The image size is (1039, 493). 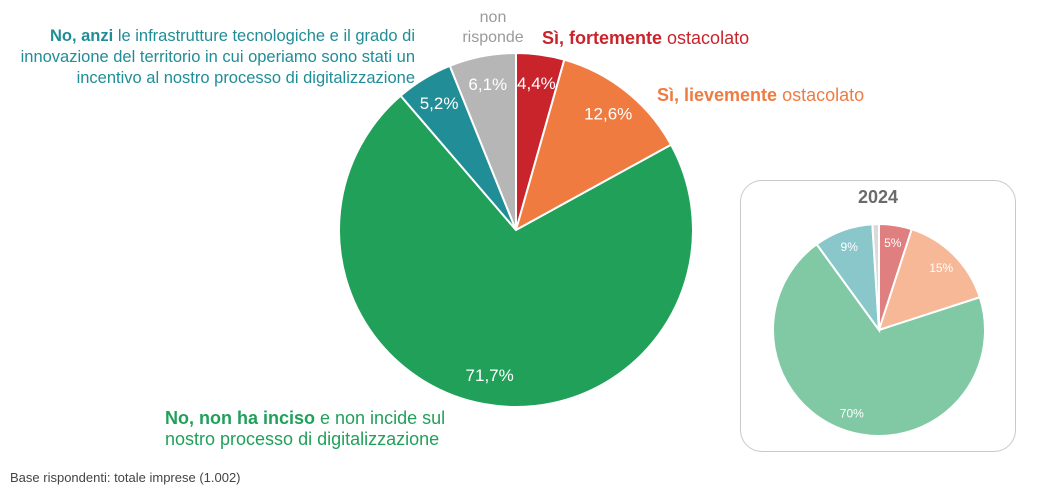 I want to click on pie1-value-label-anzi: 9%, so click(x=850, y=247).